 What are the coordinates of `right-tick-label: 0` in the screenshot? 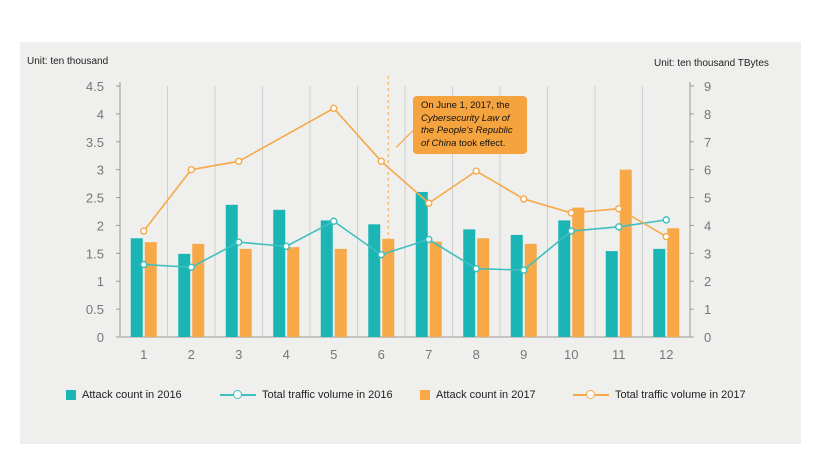 It's located at (707, 337).